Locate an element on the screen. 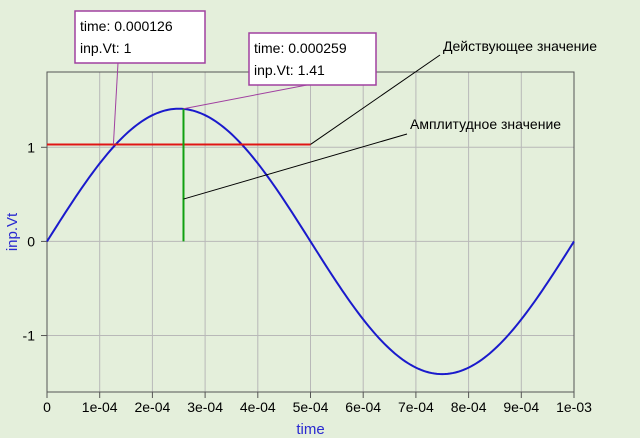 The height and width of the screenshot is (438, 640). x-tick-label: 9e-04 is located at coordinates (521, 407).